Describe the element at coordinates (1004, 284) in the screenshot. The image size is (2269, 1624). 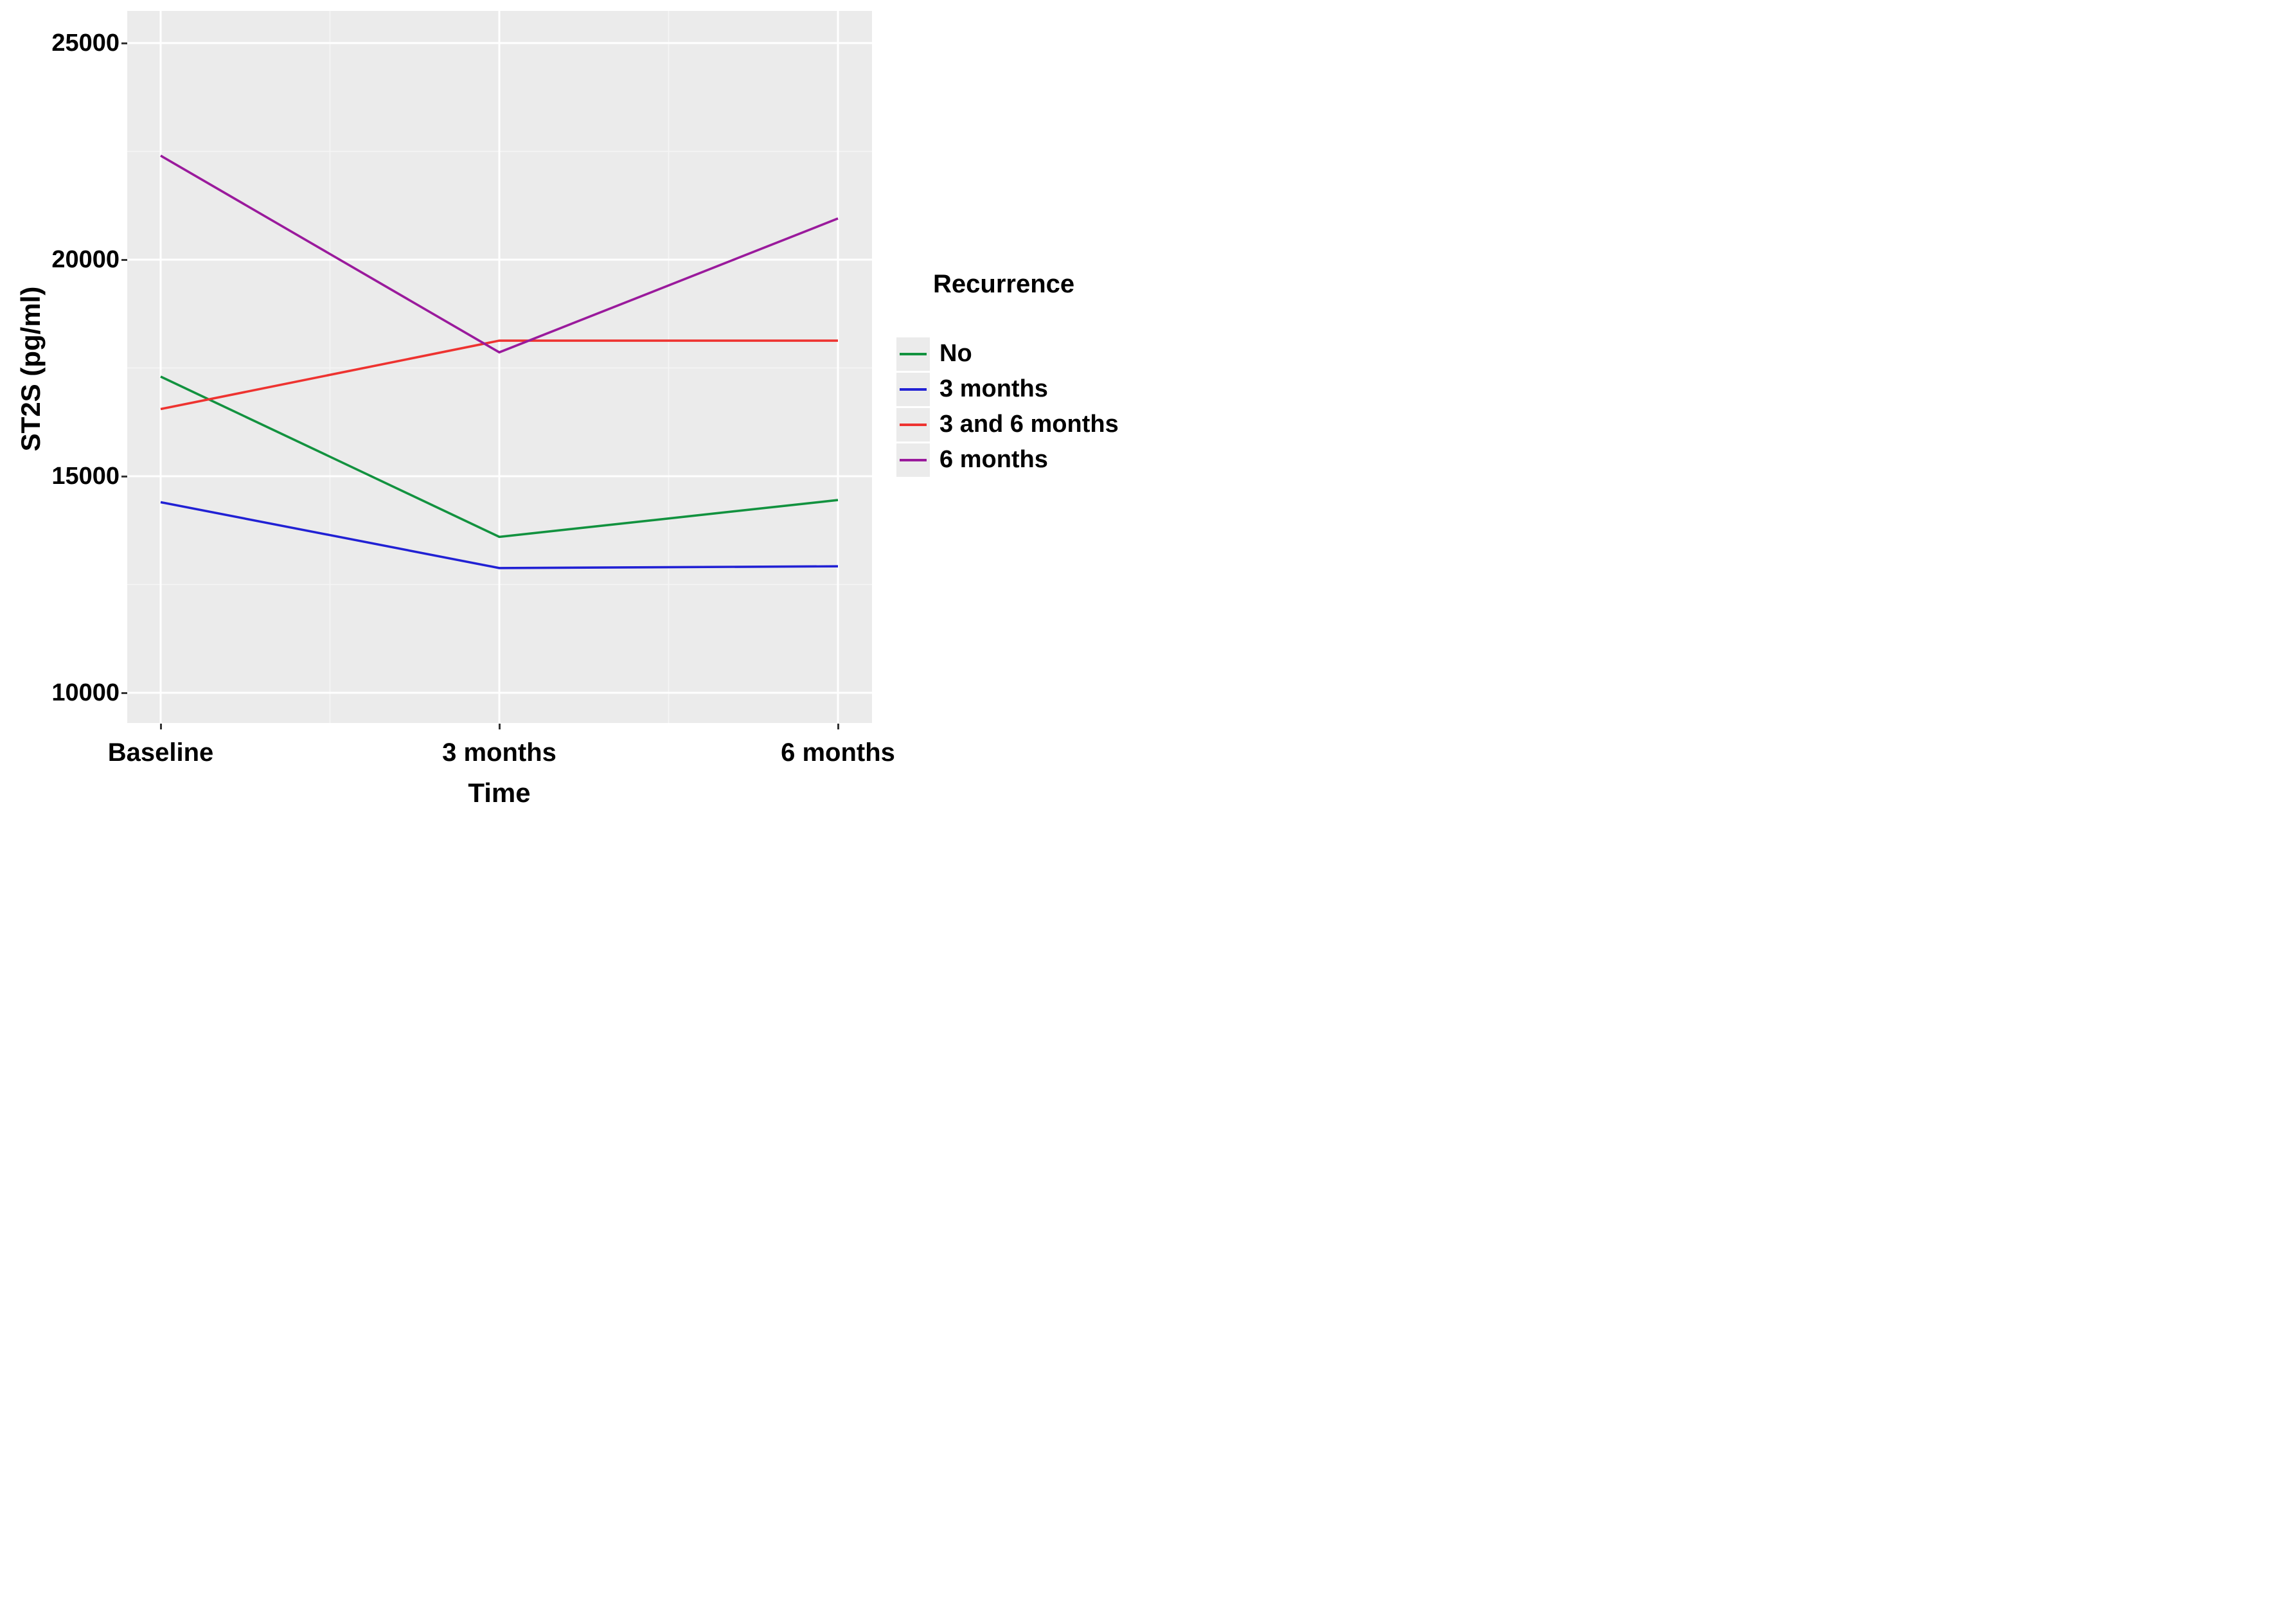
I see `legend-title: Recurrence` at that location.